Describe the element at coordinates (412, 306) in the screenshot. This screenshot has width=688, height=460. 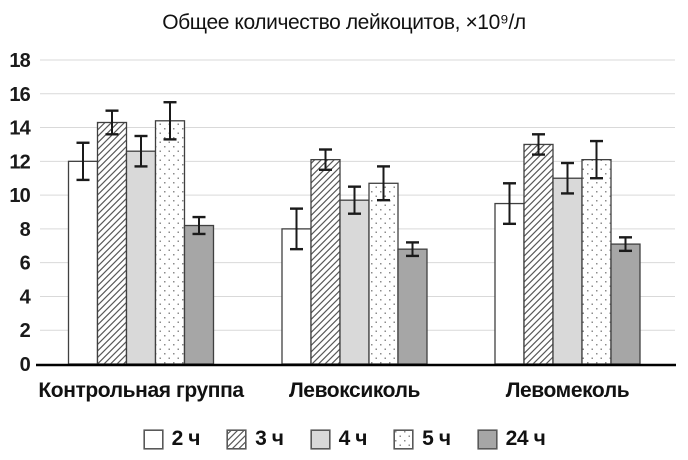
I see `bar-24ч-1` at that location.